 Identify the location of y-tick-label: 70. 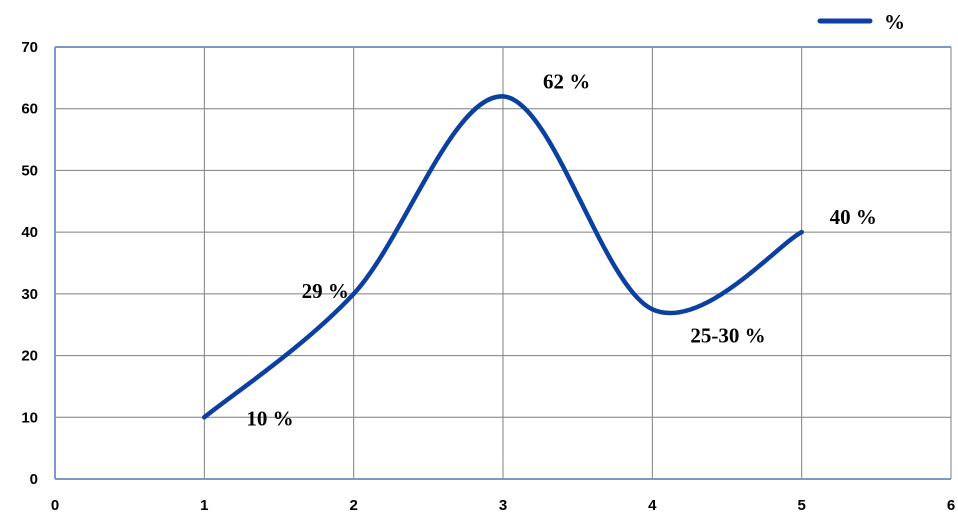
(29, 47).